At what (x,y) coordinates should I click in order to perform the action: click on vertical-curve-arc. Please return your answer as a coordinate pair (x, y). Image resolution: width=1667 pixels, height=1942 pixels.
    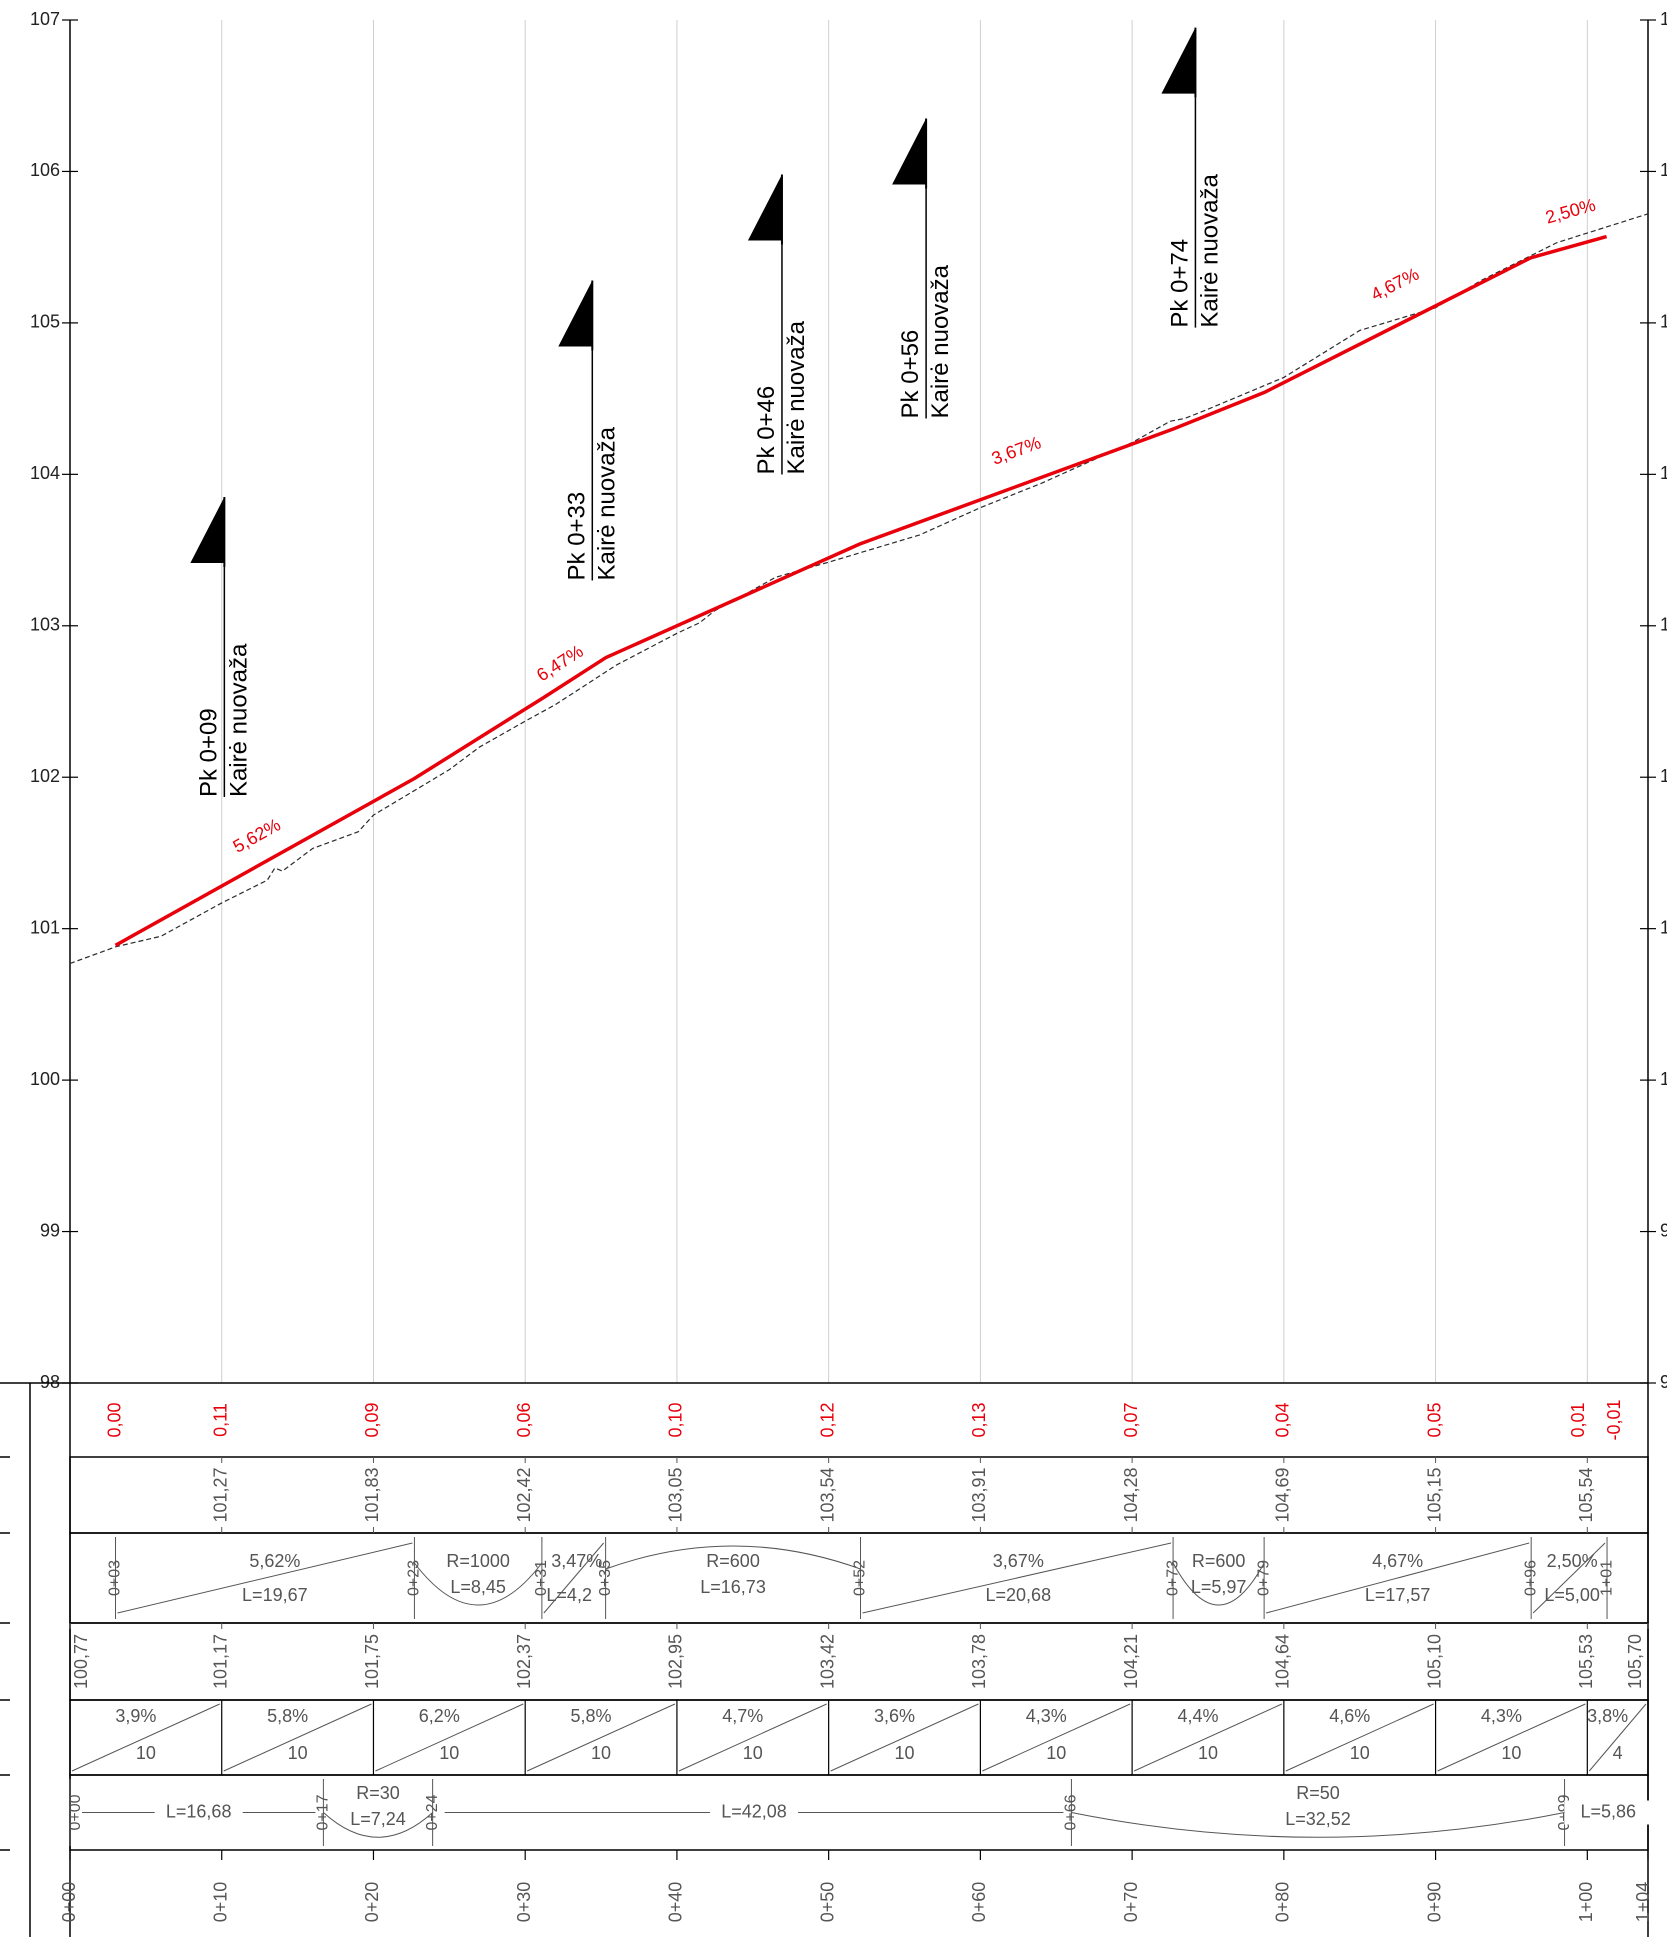
    Looking at the image, I should click on (1218, 1584).